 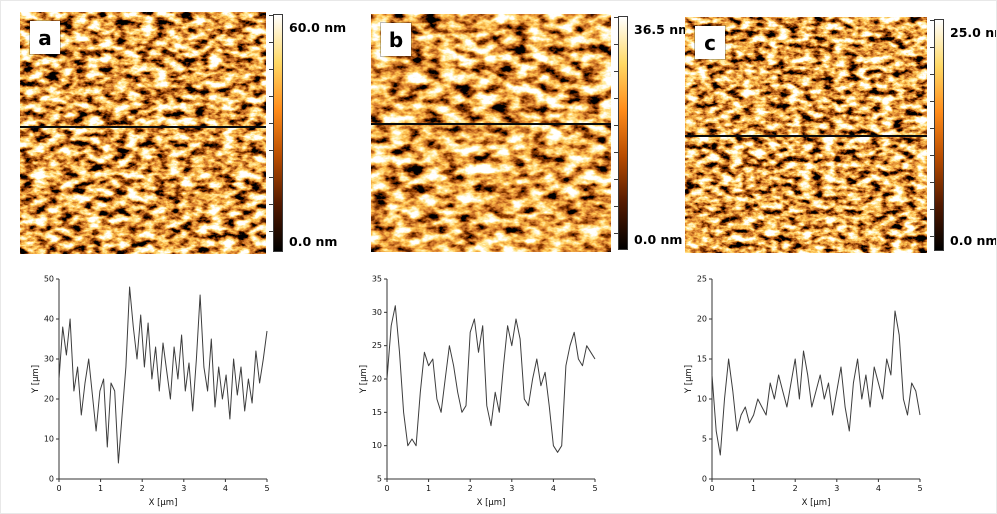 I want to click on y-tick-label: 50, so click(x=49, y=279).